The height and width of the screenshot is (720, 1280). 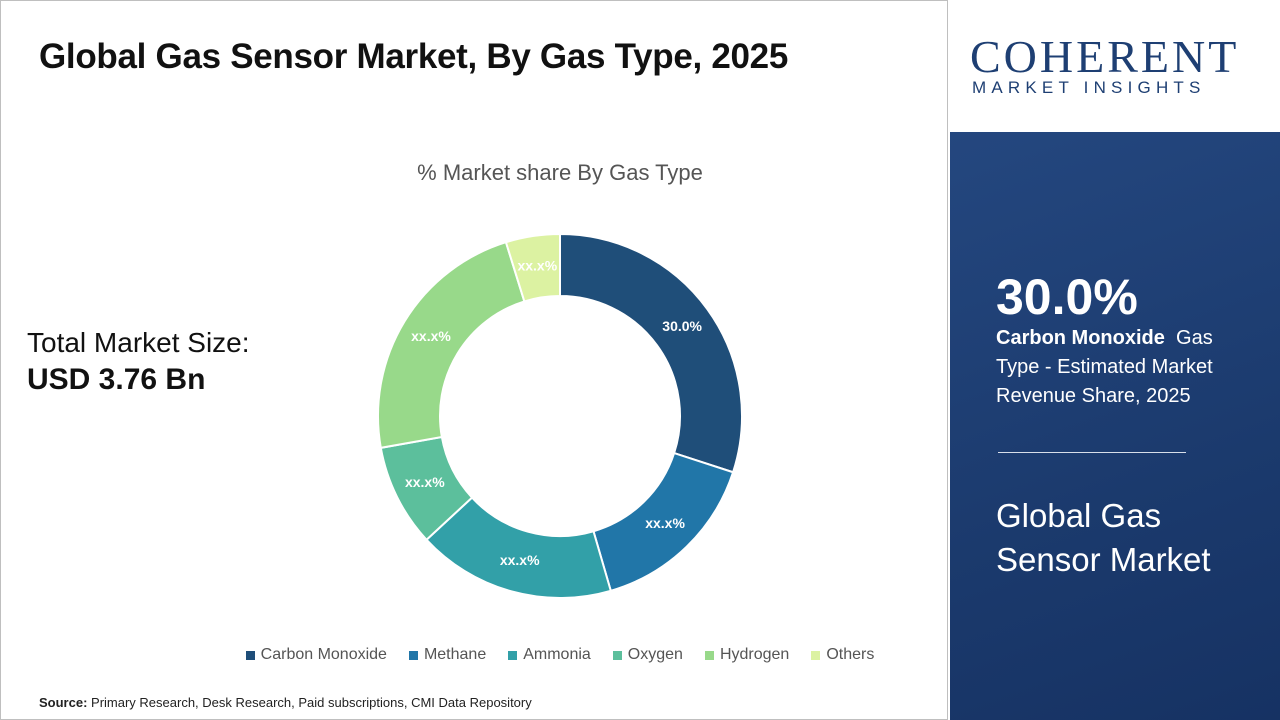 I want to click on legend-label: Hydrogen, so click(x=754, y=654).